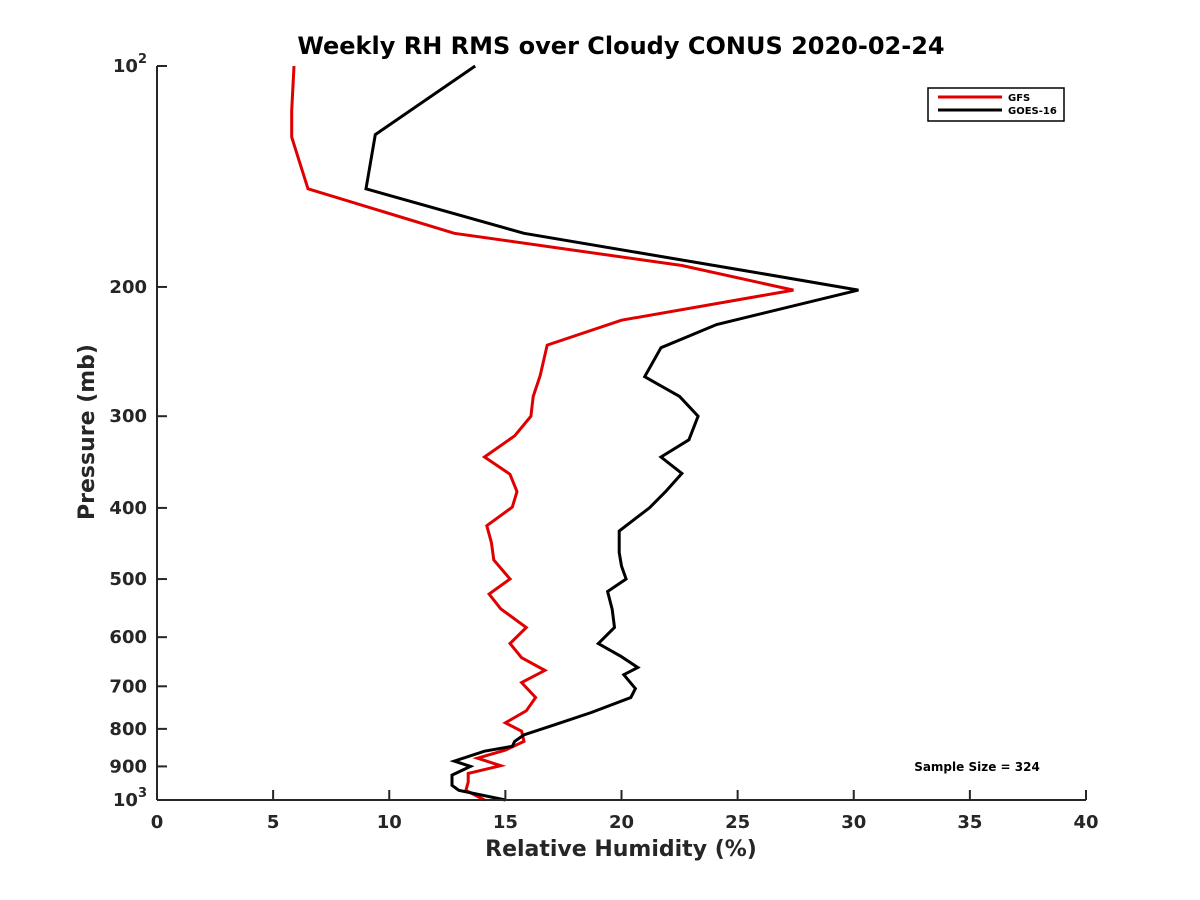 The width and height of the screenshot is (1200, 900). I want to click on x-tick-label: 5, so click(273, 822).